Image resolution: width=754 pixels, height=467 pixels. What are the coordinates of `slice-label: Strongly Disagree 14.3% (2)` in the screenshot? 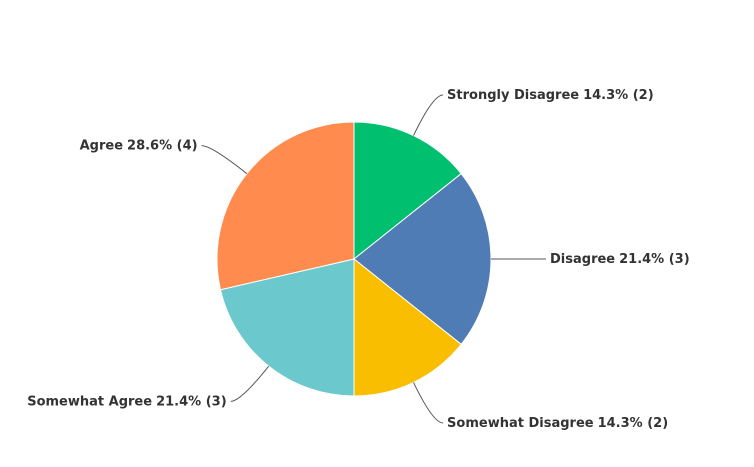 It's located at (550, 95).